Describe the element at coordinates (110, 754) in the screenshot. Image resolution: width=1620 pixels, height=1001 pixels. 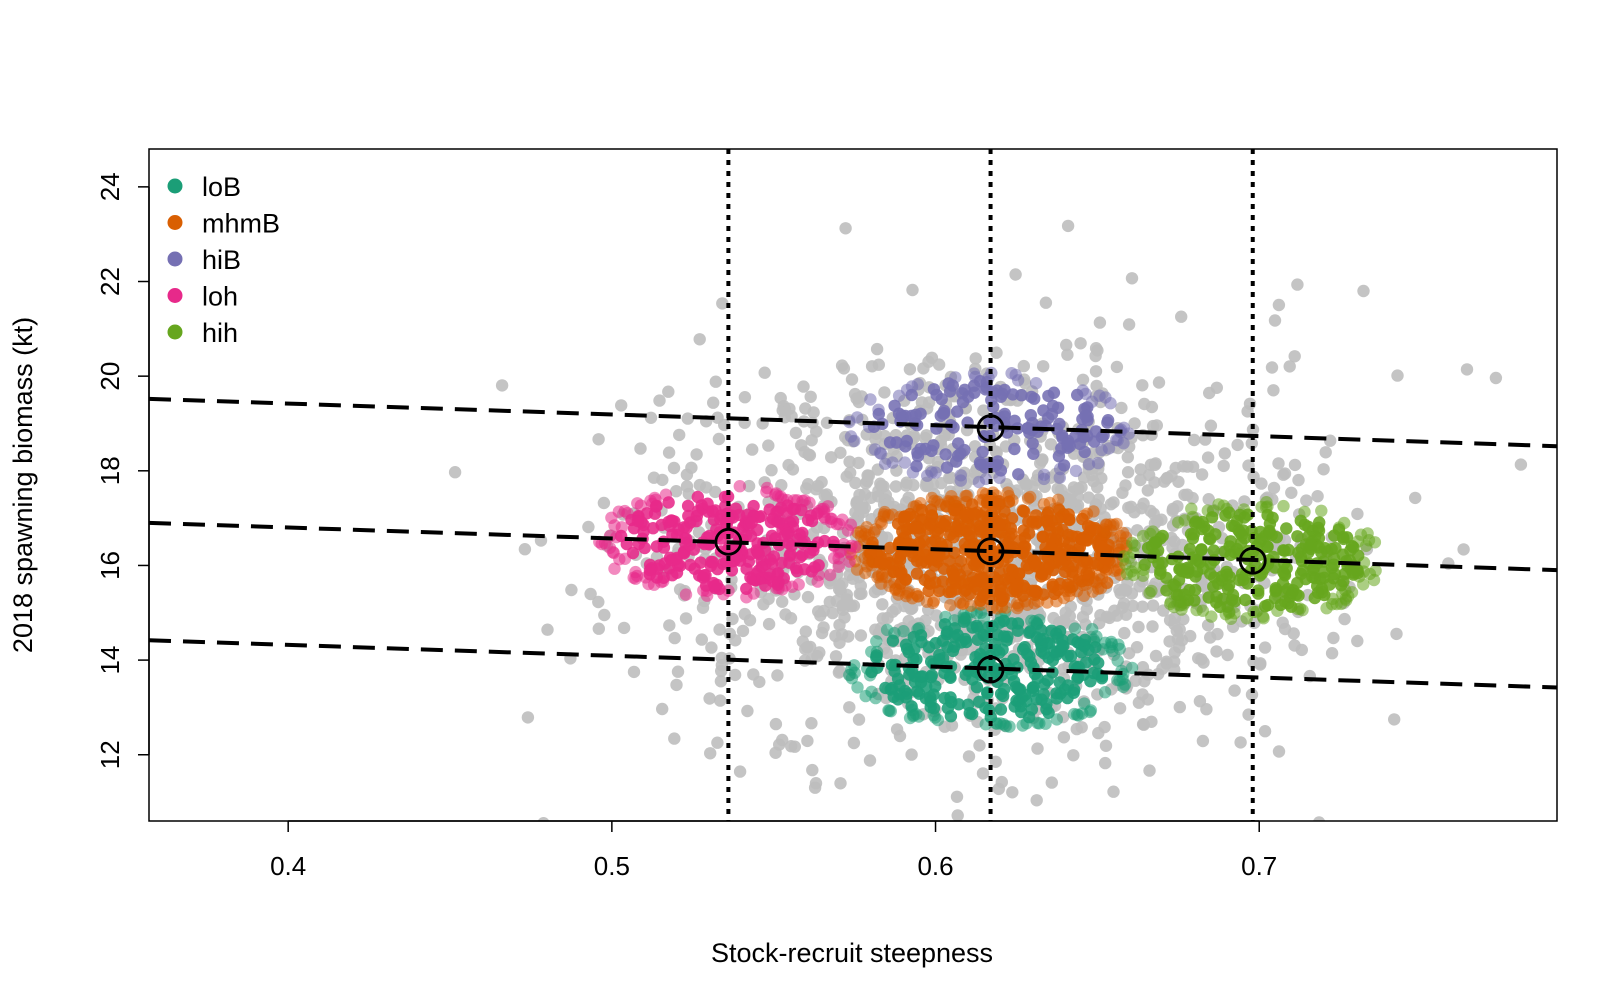
I see `y-tick-label: 12` at that location.